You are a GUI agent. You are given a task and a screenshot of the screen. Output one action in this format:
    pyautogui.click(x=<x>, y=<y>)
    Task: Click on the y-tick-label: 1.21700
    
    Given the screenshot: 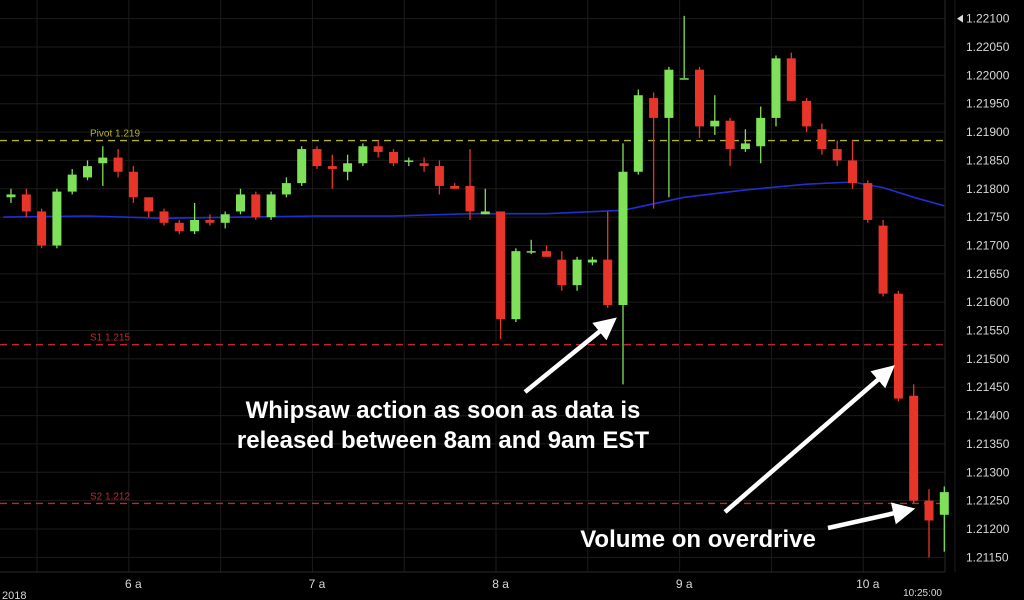 What is the action you would take?
    pyautogui.click(x=988, y=245)
    